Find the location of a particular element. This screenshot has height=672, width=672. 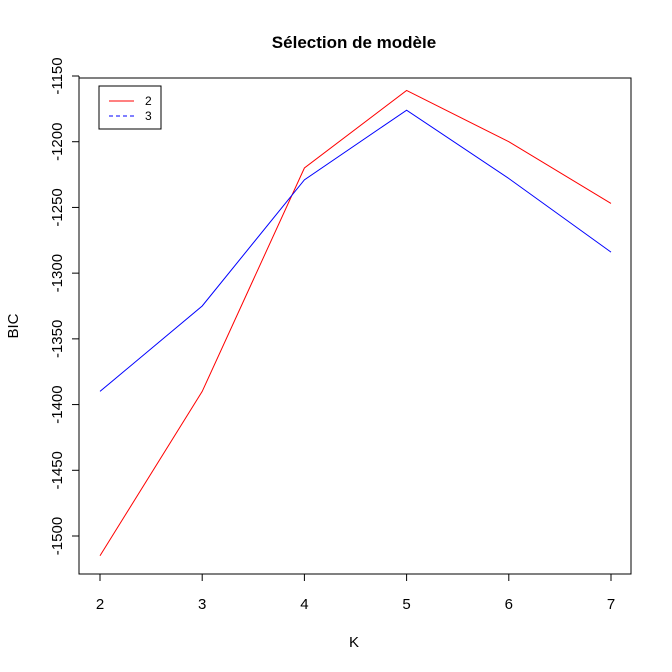

chart-title: Sélection de modèle is located at coordinates (354, 42).